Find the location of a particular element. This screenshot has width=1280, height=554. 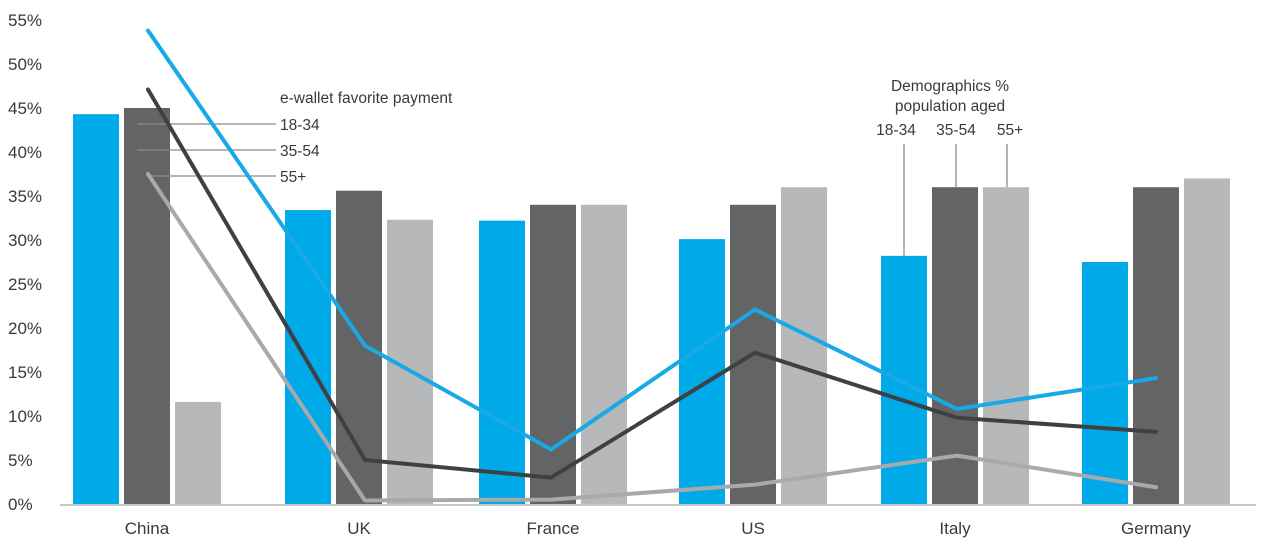

x-tick-label: US is located at coordinates (753, 528).